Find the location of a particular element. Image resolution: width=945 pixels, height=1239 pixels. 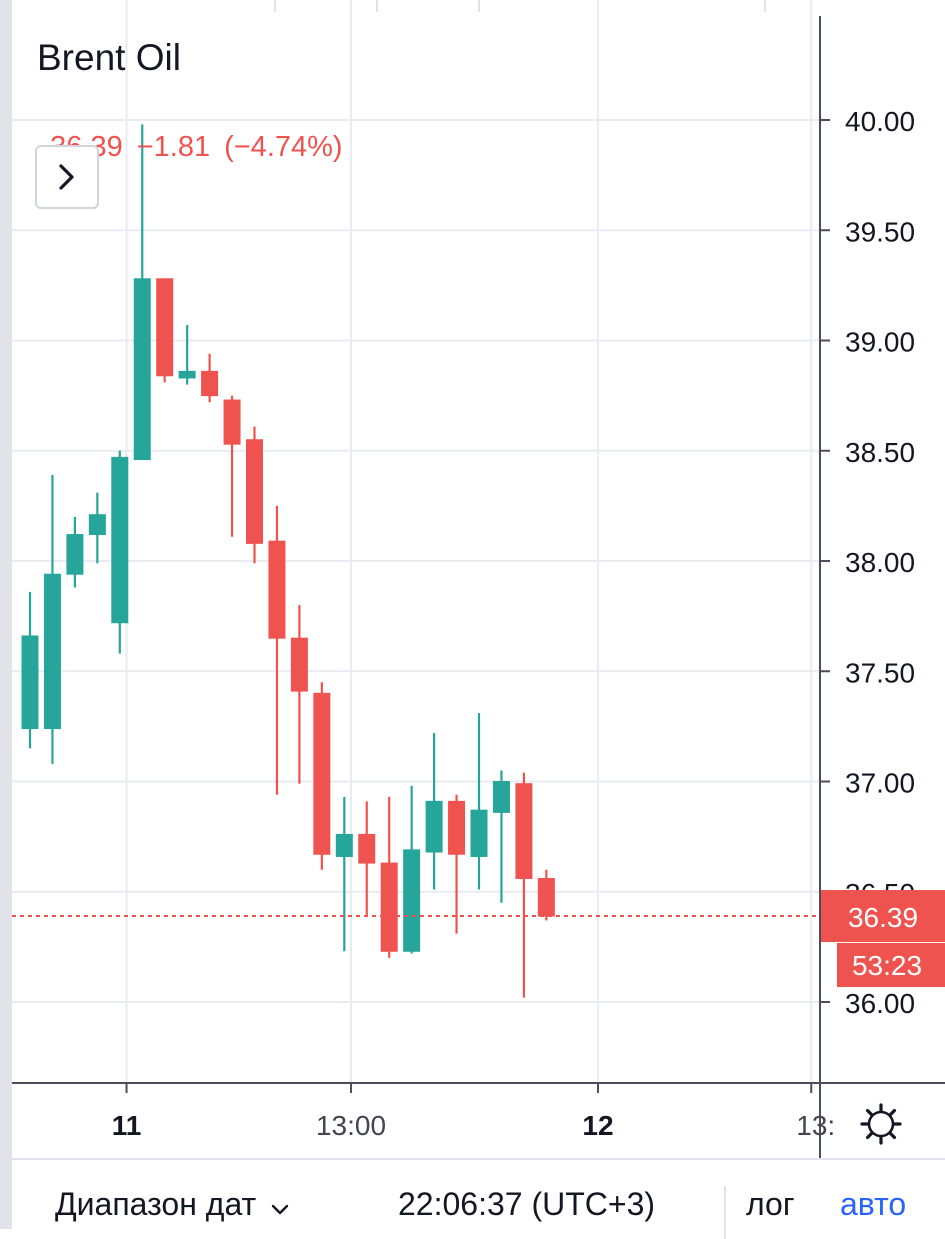

y-tick-label: 36.00 is located at coordinates (880, 1003).